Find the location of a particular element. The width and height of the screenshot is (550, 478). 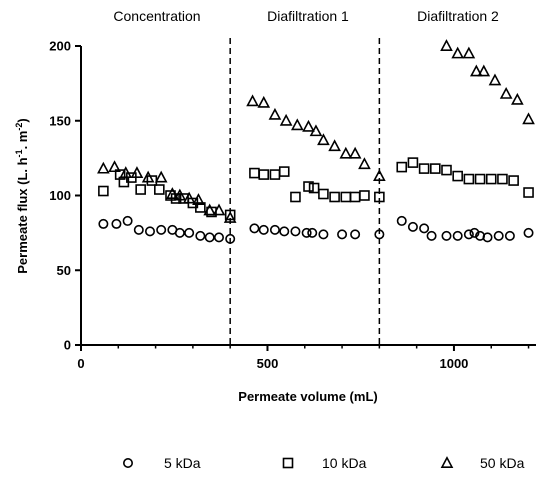

y-axis-title: Permeate flux (L. h-1. m-2) is located at coordinates (22, 195).